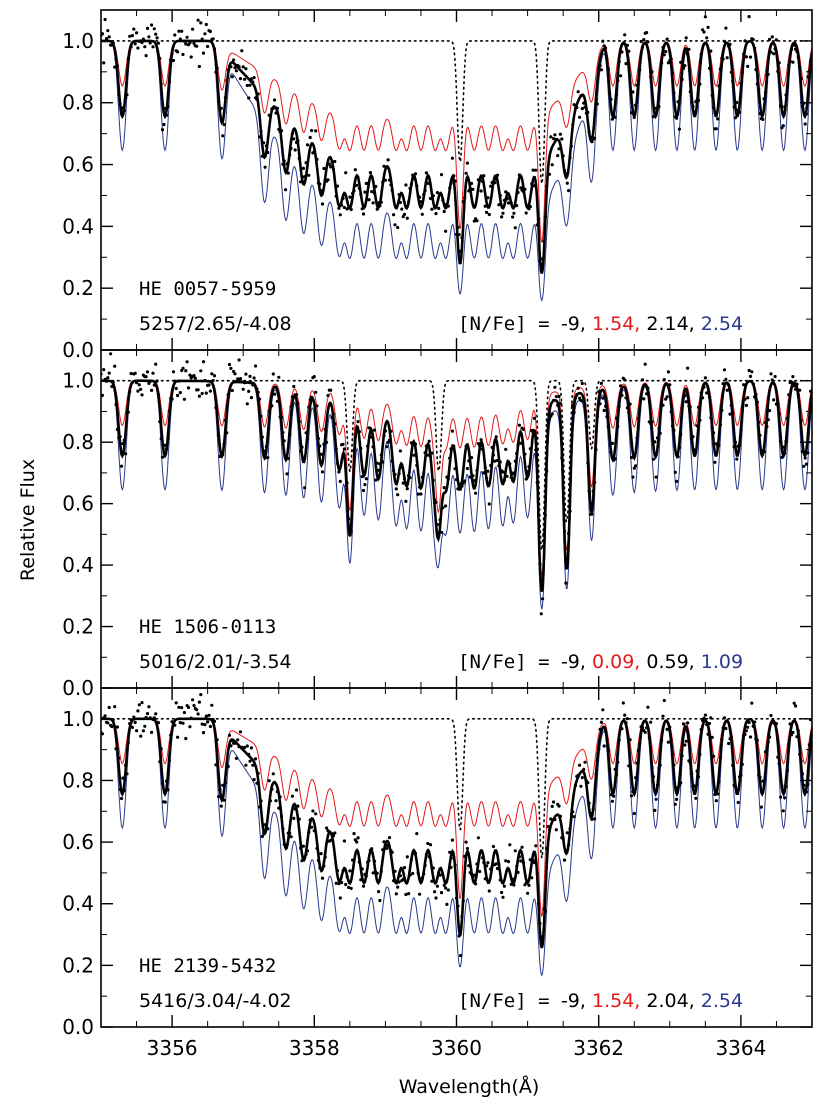 The image size is (830, 1107). What do you see at coordinates (456, 1048) in the screenshot?
I see `x-tick-label: 3360` at bounding box center [456, 1048].